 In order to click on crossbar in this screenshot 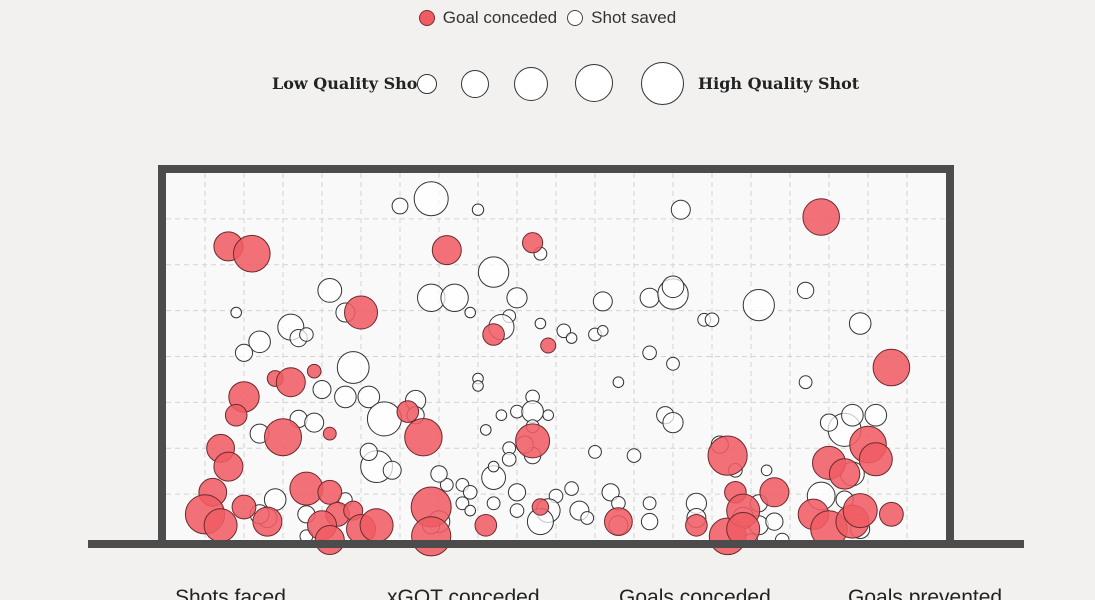, I will do `click(556, 169)`.